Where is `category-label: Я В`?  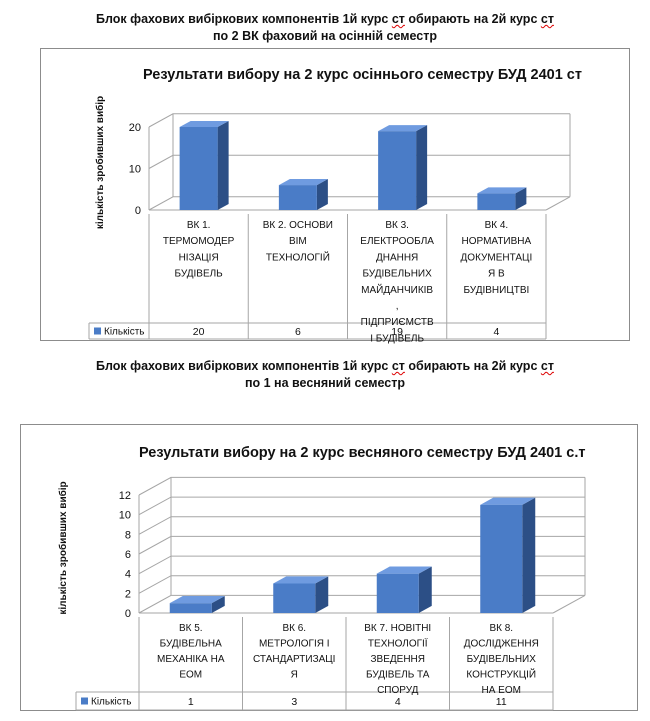
category-label: Я В is located at coordinates (496, 274).